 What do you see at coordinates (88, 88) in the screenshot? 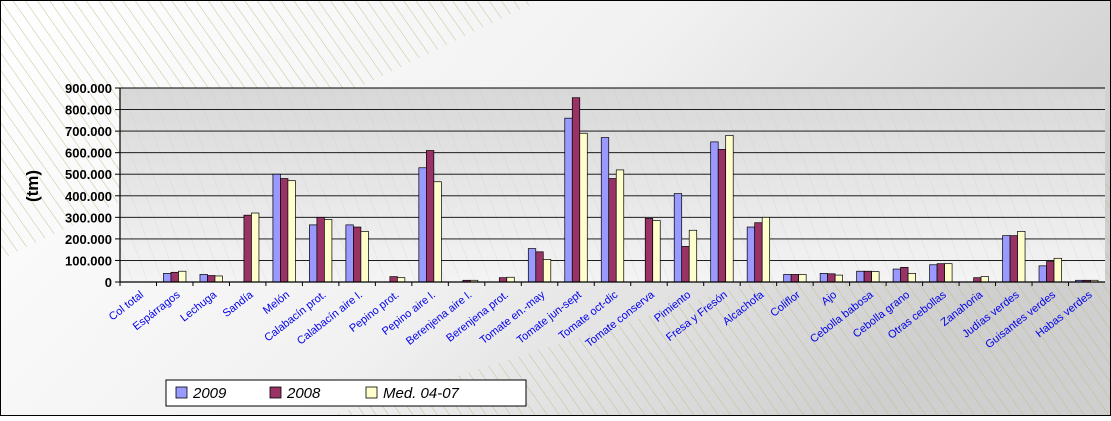
I see `y-tick-label: 900.000` at bounding box center [88, 88].